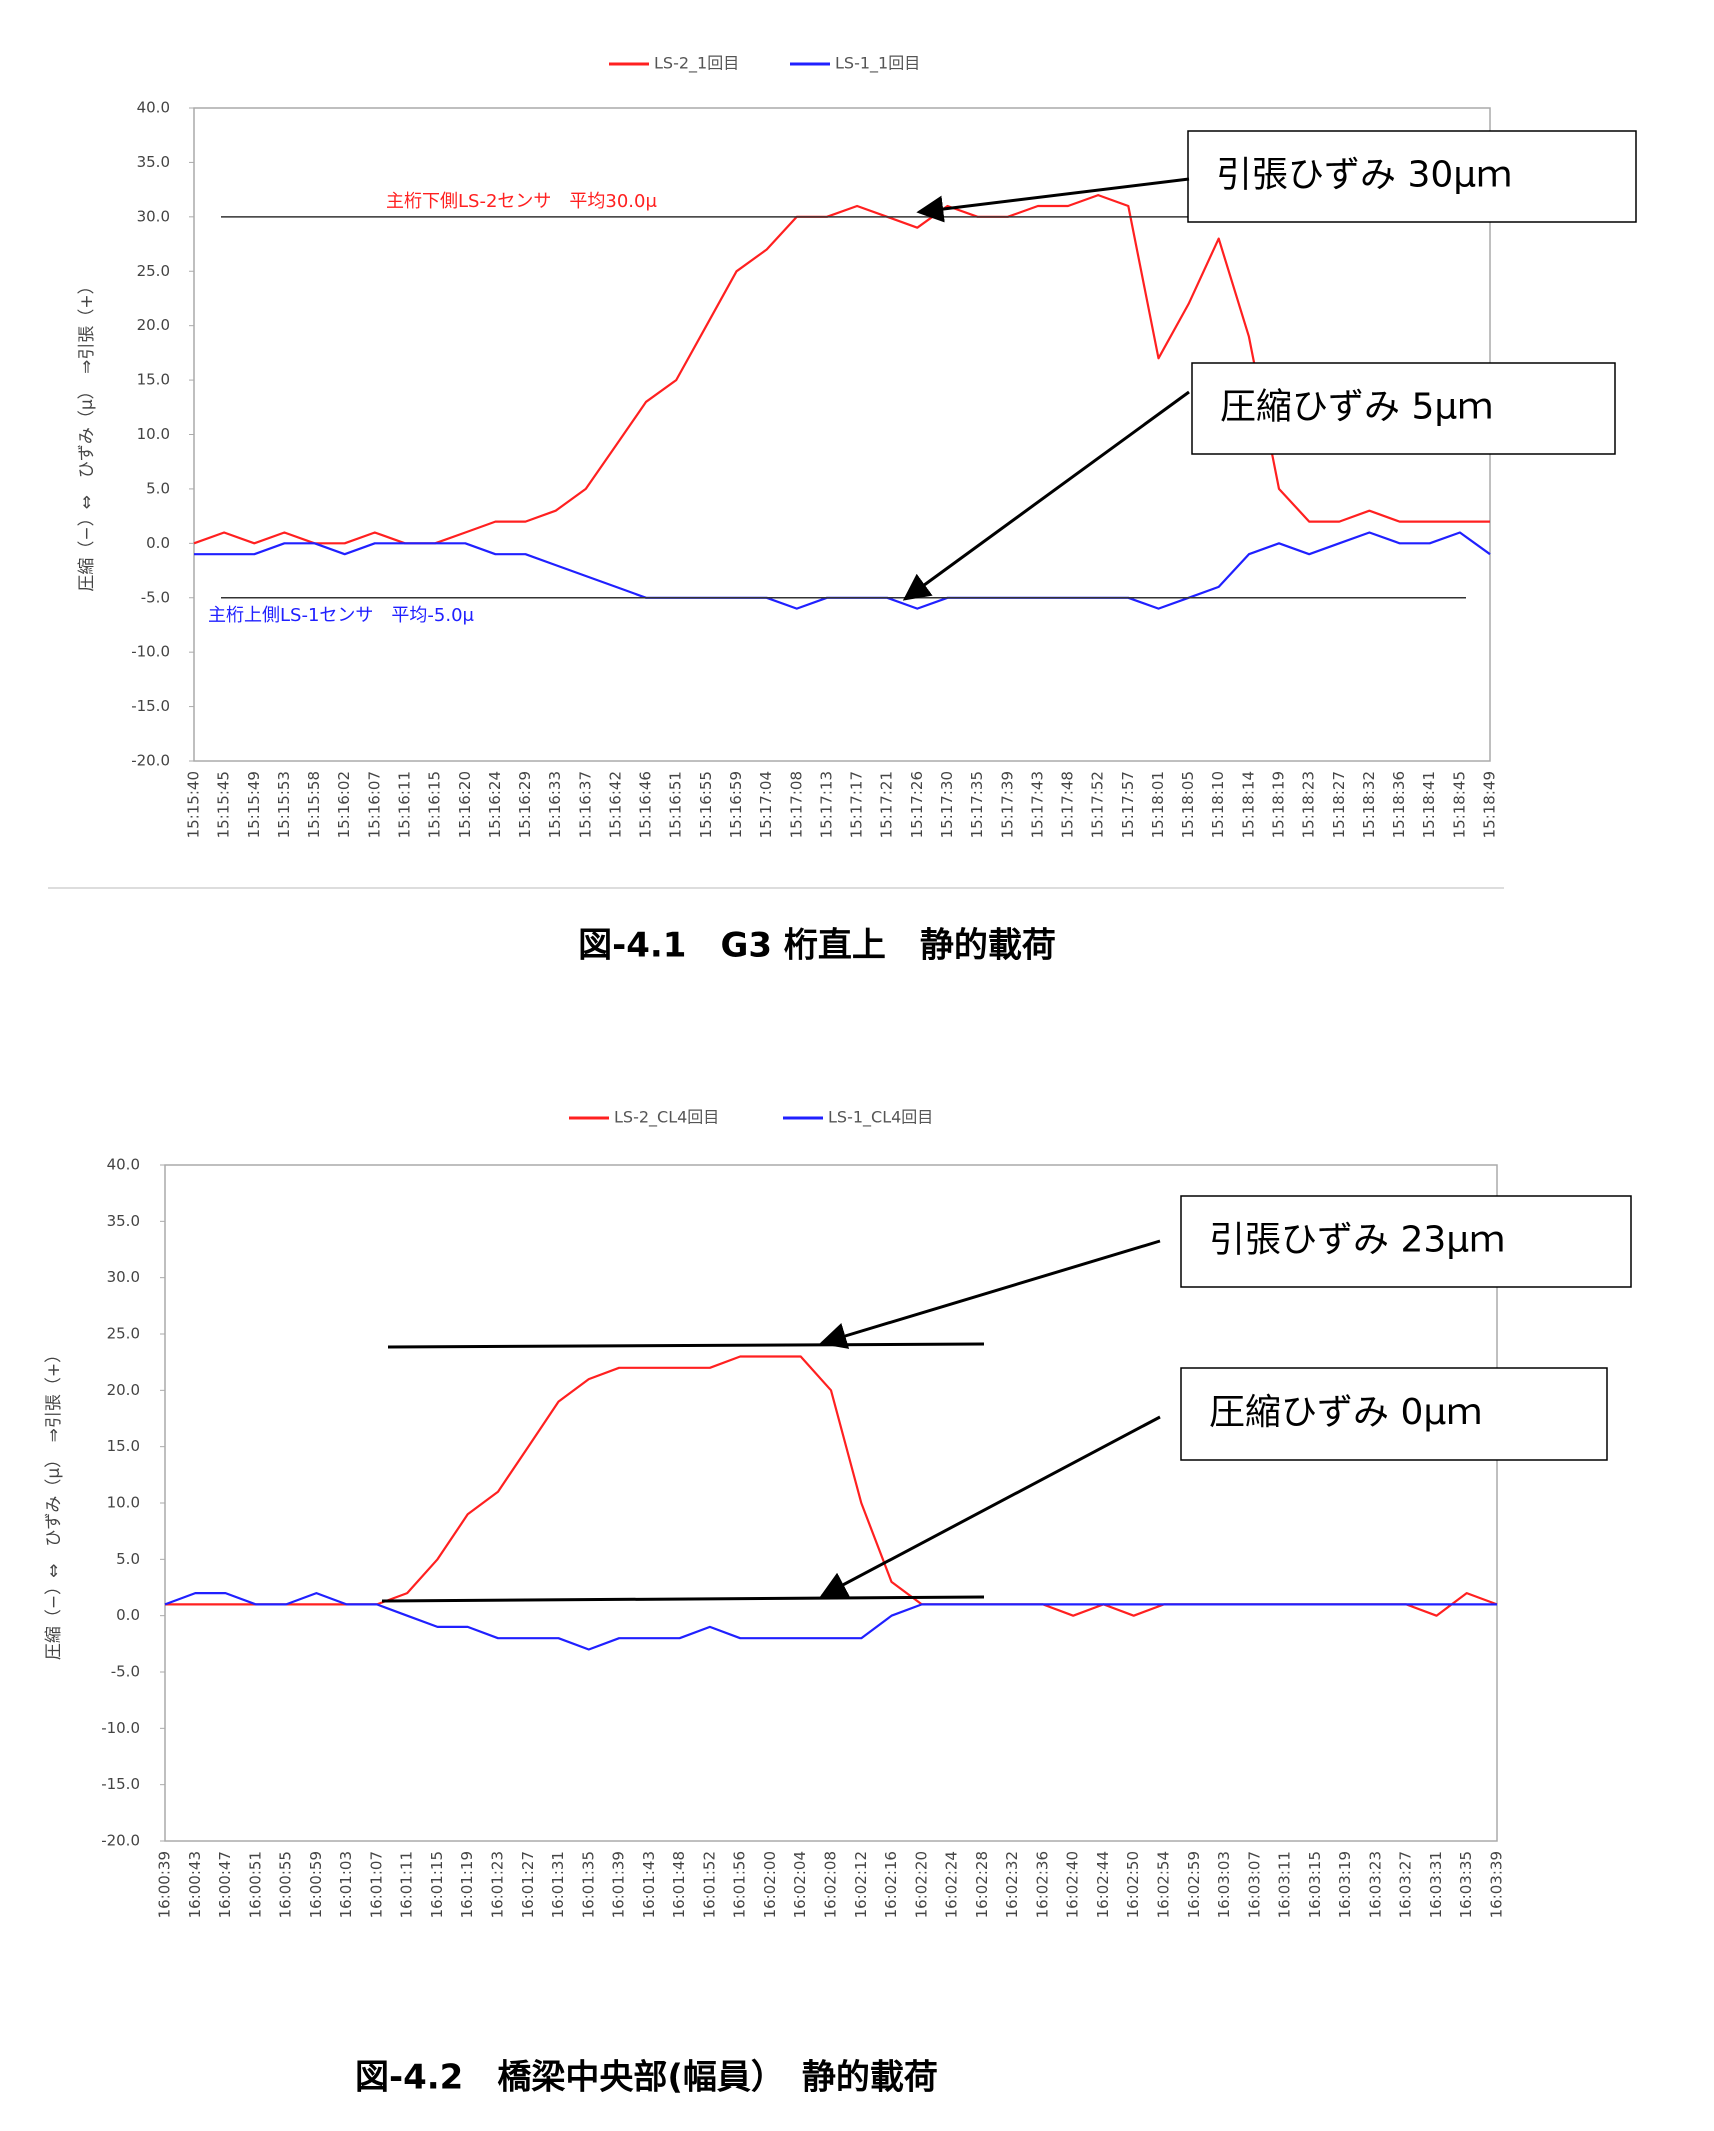  I want to click on x-tick-label: 16:02:20, so click(921, 1884).